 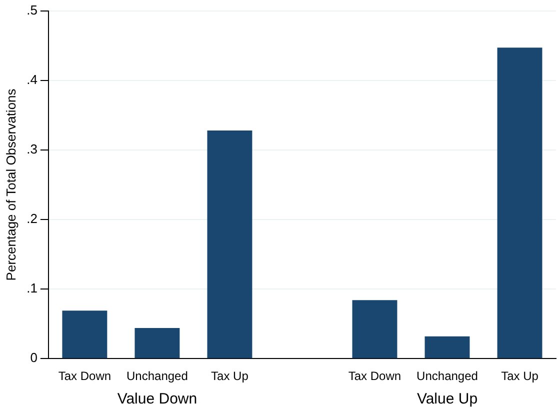 I want to click on y-axis-title: Percentage of Total Observations, so click(x=10, y=184).